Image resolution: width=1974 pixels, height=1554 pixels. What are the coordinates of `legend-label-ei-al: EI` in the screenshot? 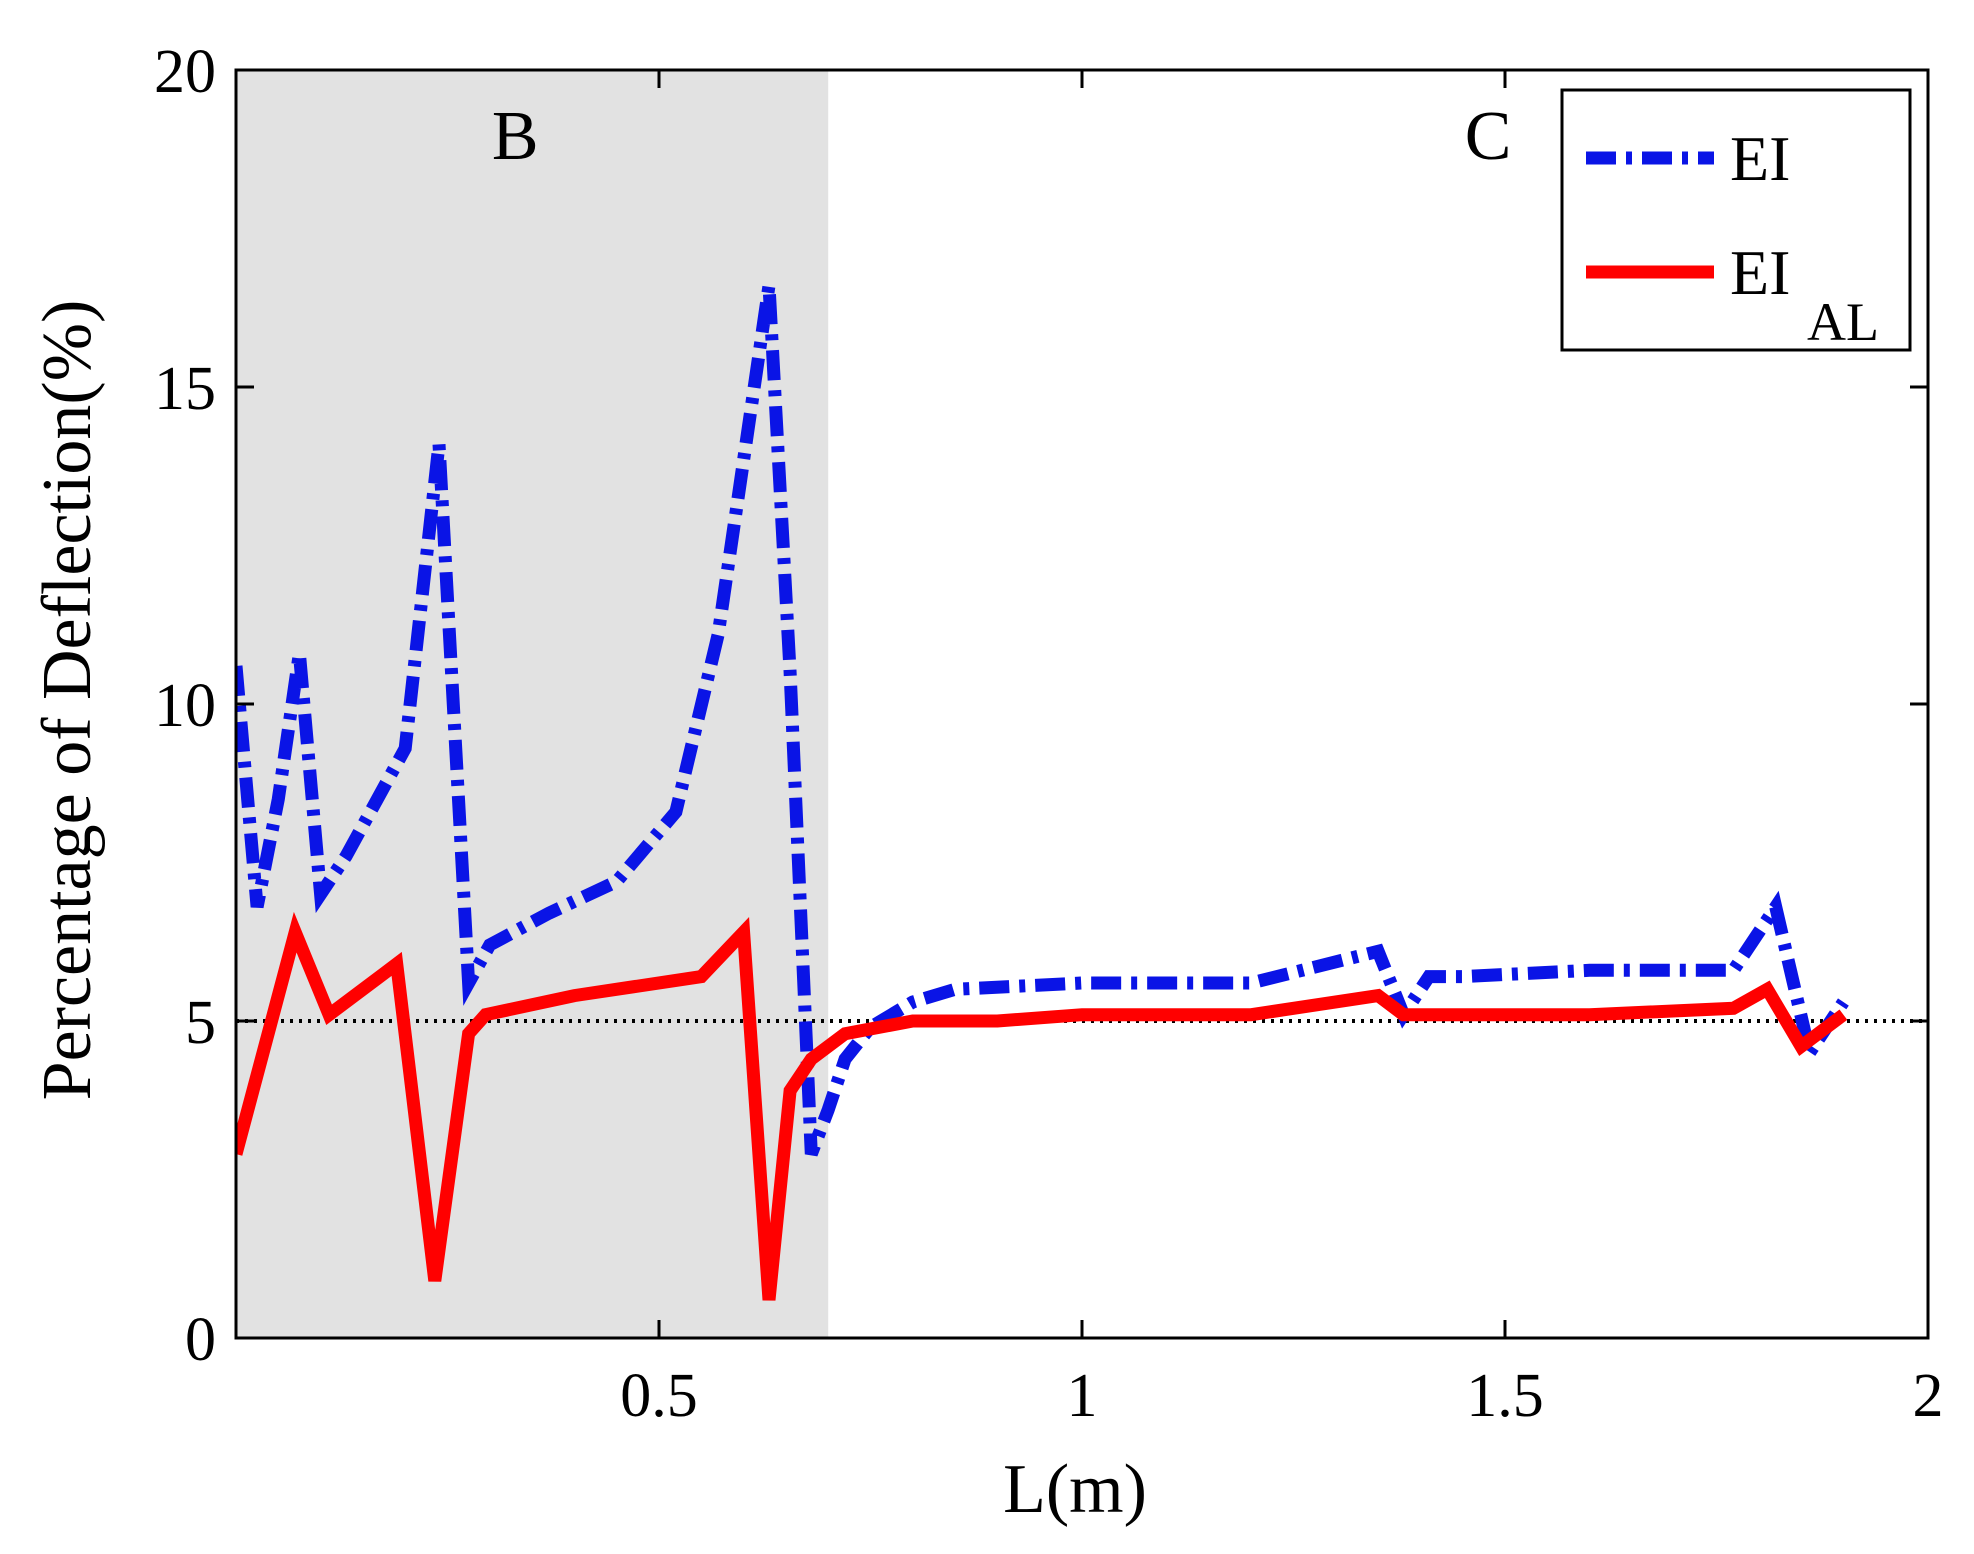 It's located at (1760, 272).